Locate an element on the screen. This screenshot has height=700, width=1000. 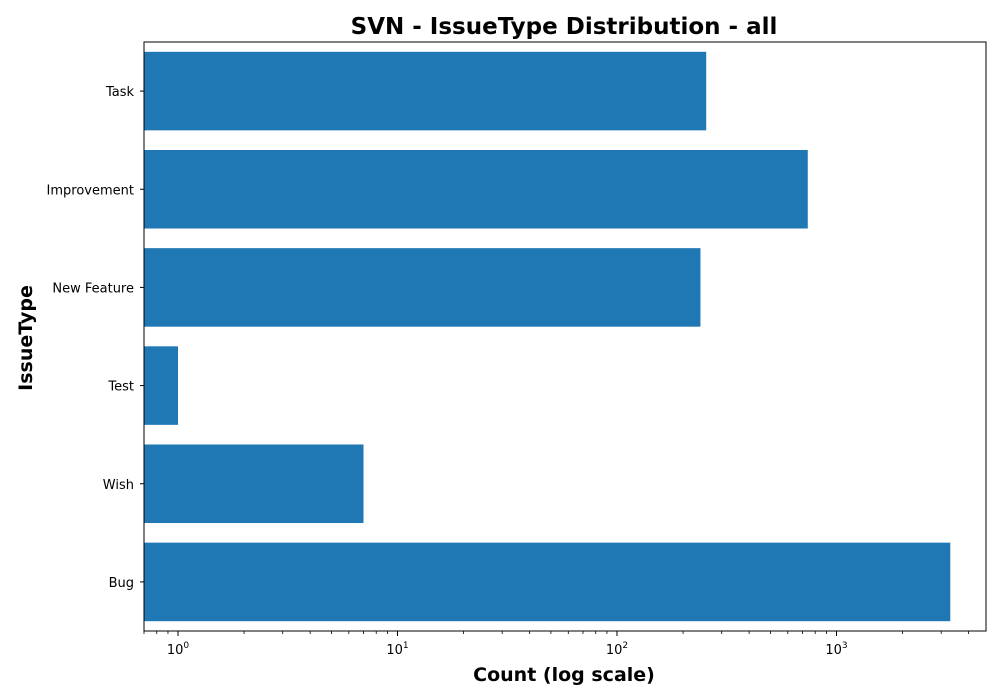
y-tick-label-bug: Bug is located at coordinates (121, 583).